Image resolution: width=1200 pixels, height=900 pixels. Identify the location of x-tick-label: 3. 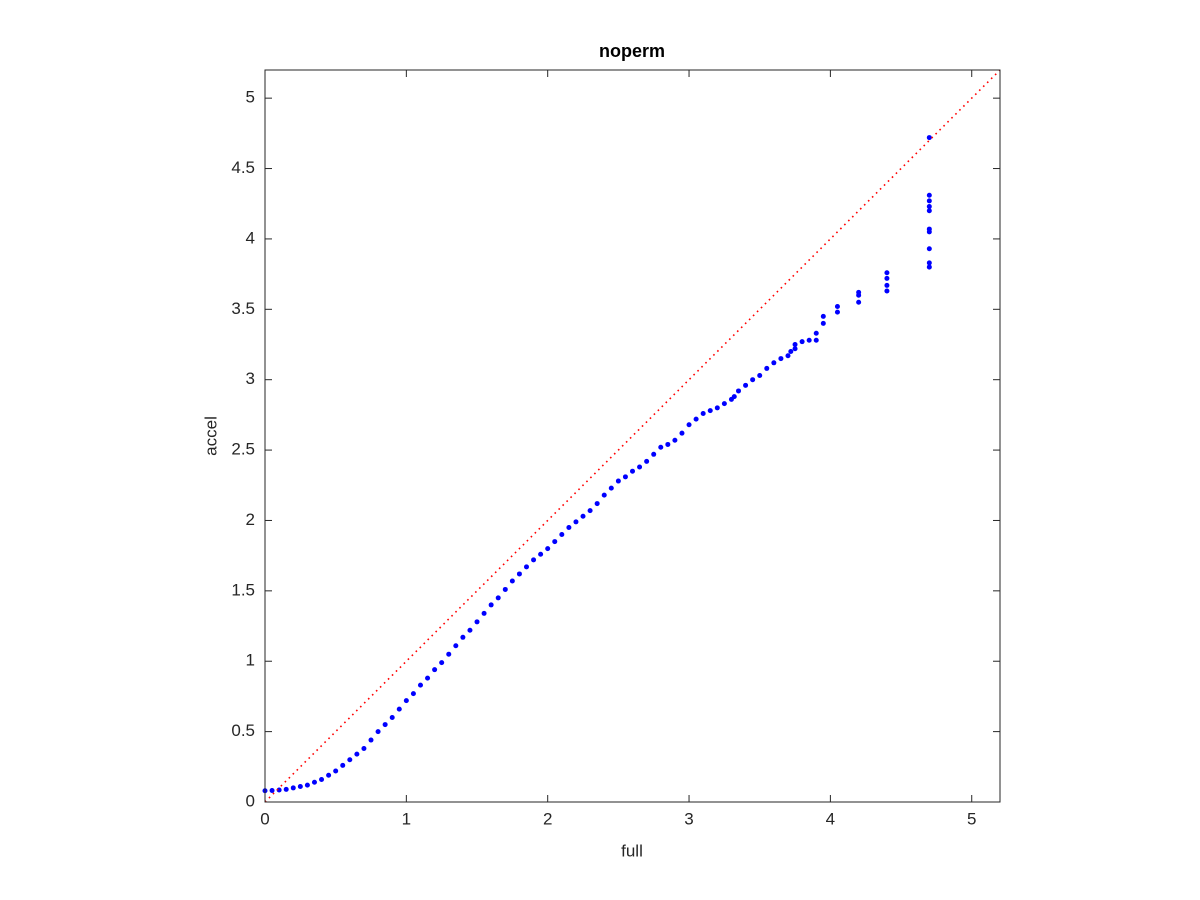
(688, 818).